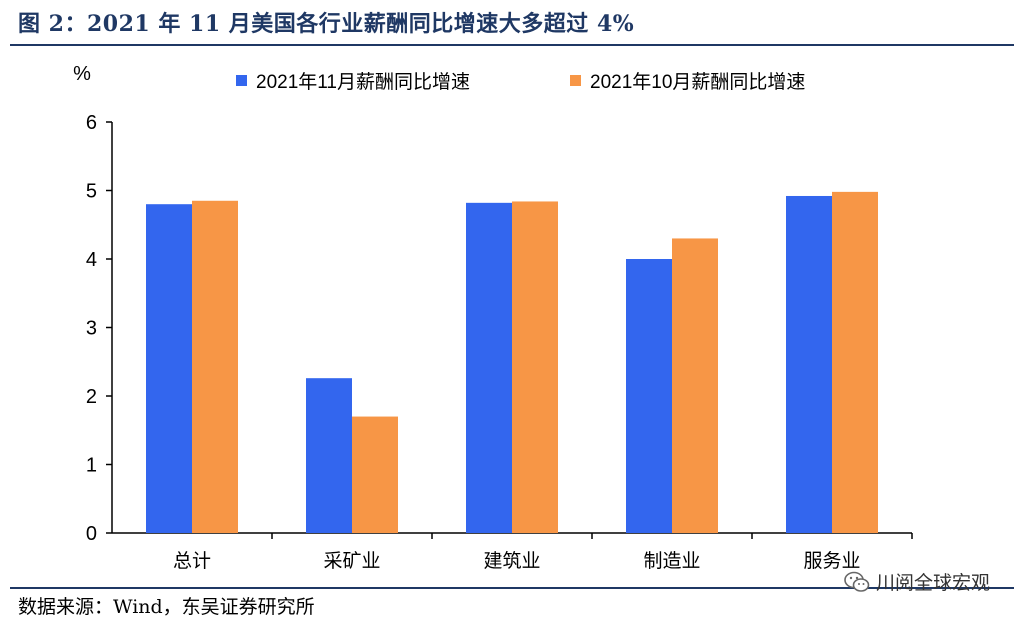 This screenshot has width=1024, height=626. What do you see at coordinates (326, 24) in the screenshot?
I see `figure-title: 图 2：2021 年 11 月美国各行业薪酬同比增速大多超过 4%` at bounding box center [326, 24].